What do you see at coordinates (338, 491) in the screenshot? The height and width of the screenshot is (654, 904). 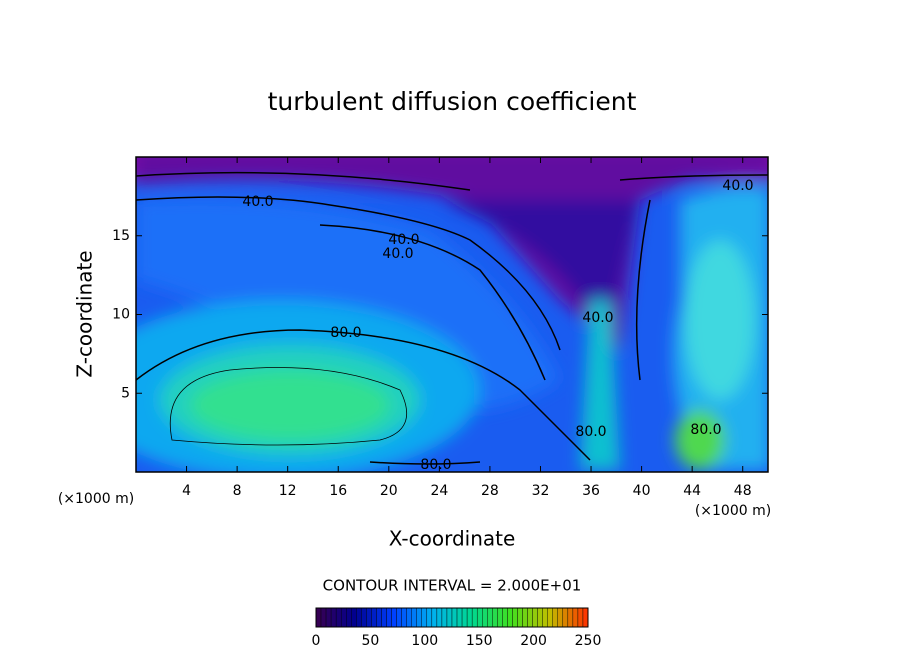 I see `x-tick-label: 16` at bounding box center [338, 491].